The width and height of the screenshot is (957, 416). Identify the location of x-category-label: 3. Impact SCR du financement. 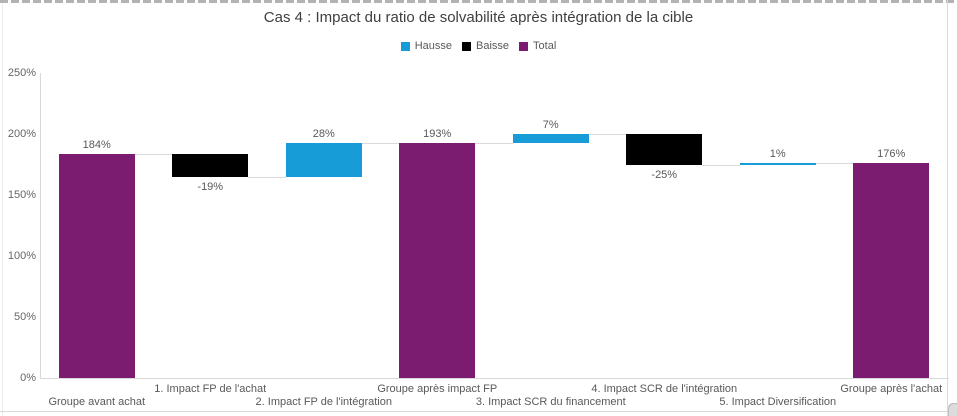
(550, 402).